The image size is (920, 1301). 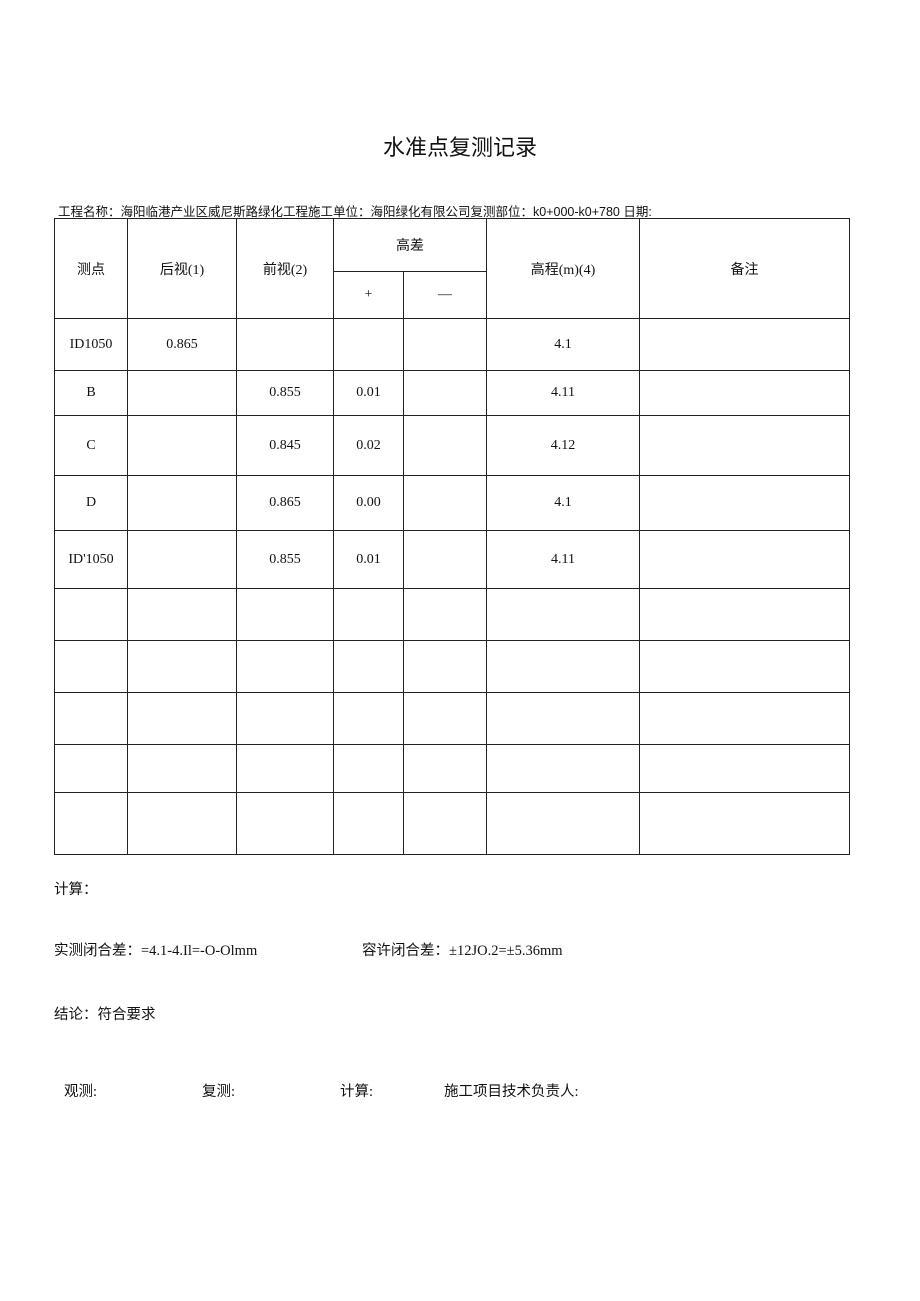 What do you see at coordinates (91, 393) in the screenshot?
I see `cell-point: B` at bounding box center [91, 393].